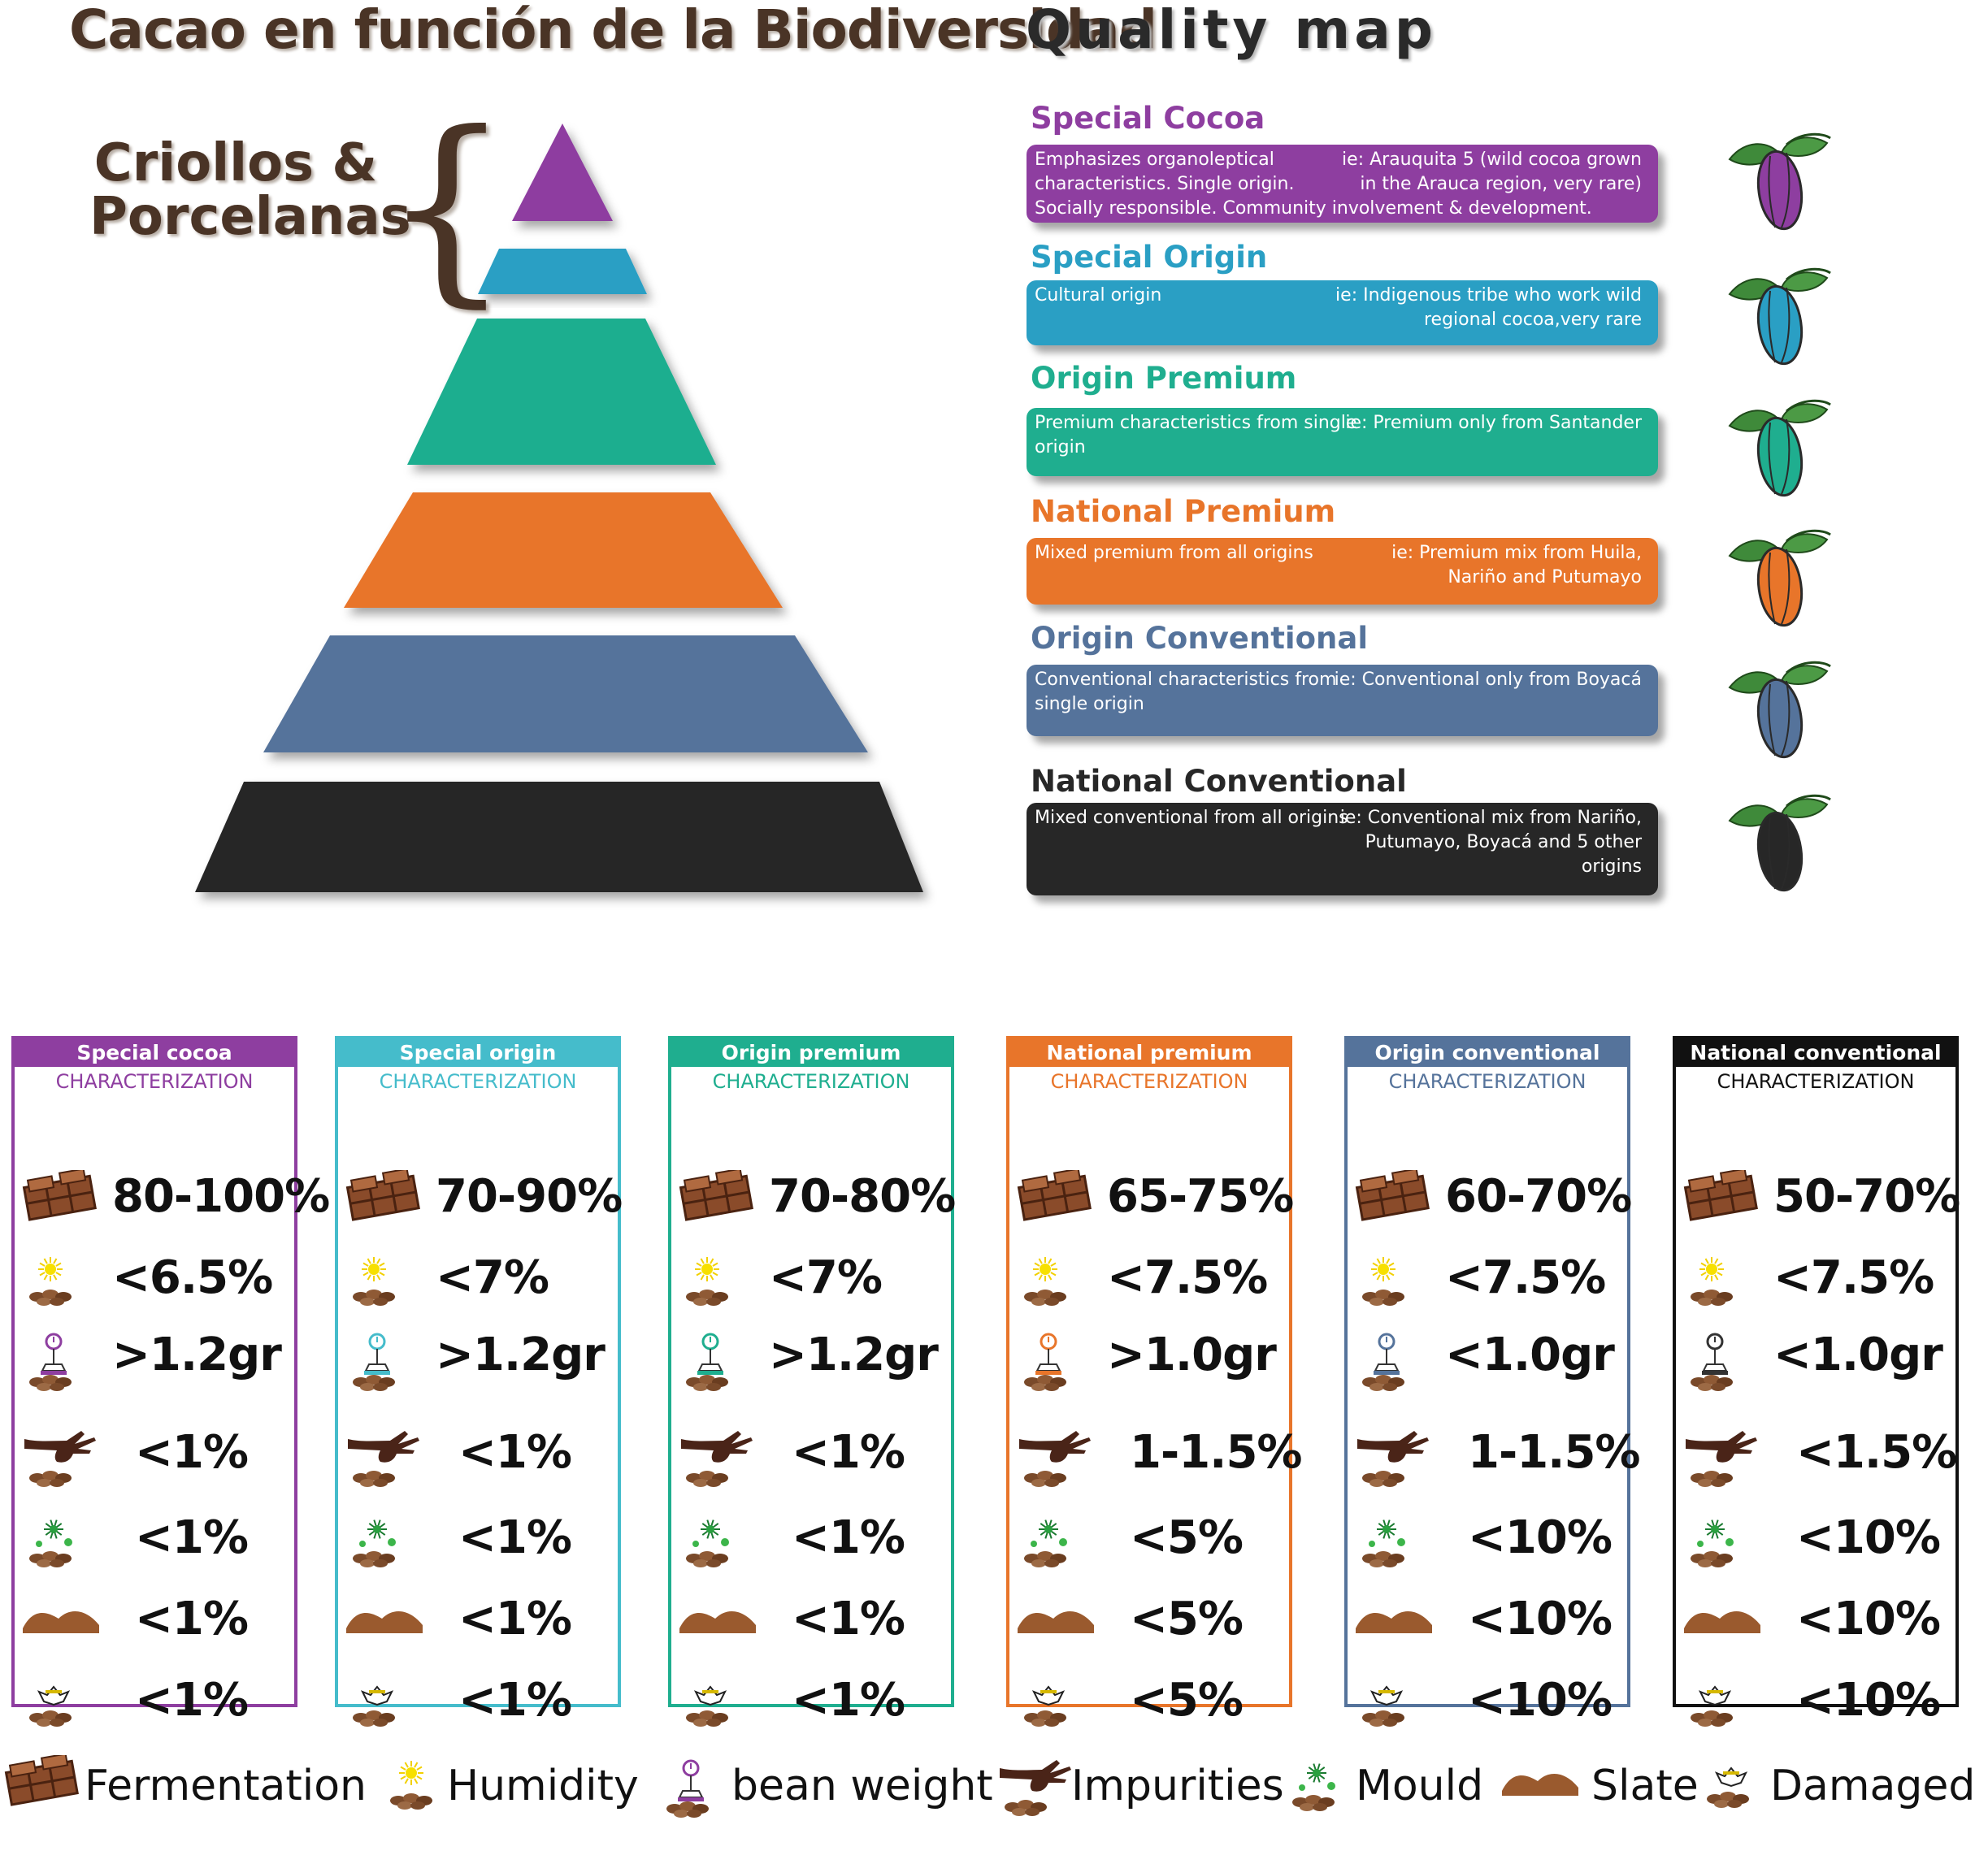 Image resolution: width=1988 pixels, height=1851 pixels. Describe the element at coordinates (1821, 1201) in the screenshot. I see `card-row: 50-70%` at that location.